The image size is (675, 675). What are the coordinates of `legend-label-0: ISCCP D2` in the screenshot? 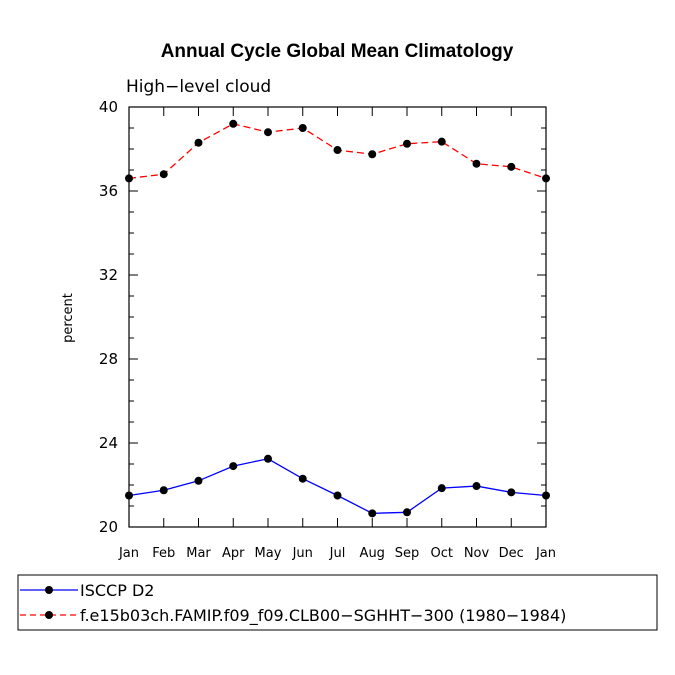 It's located at (117, 590).